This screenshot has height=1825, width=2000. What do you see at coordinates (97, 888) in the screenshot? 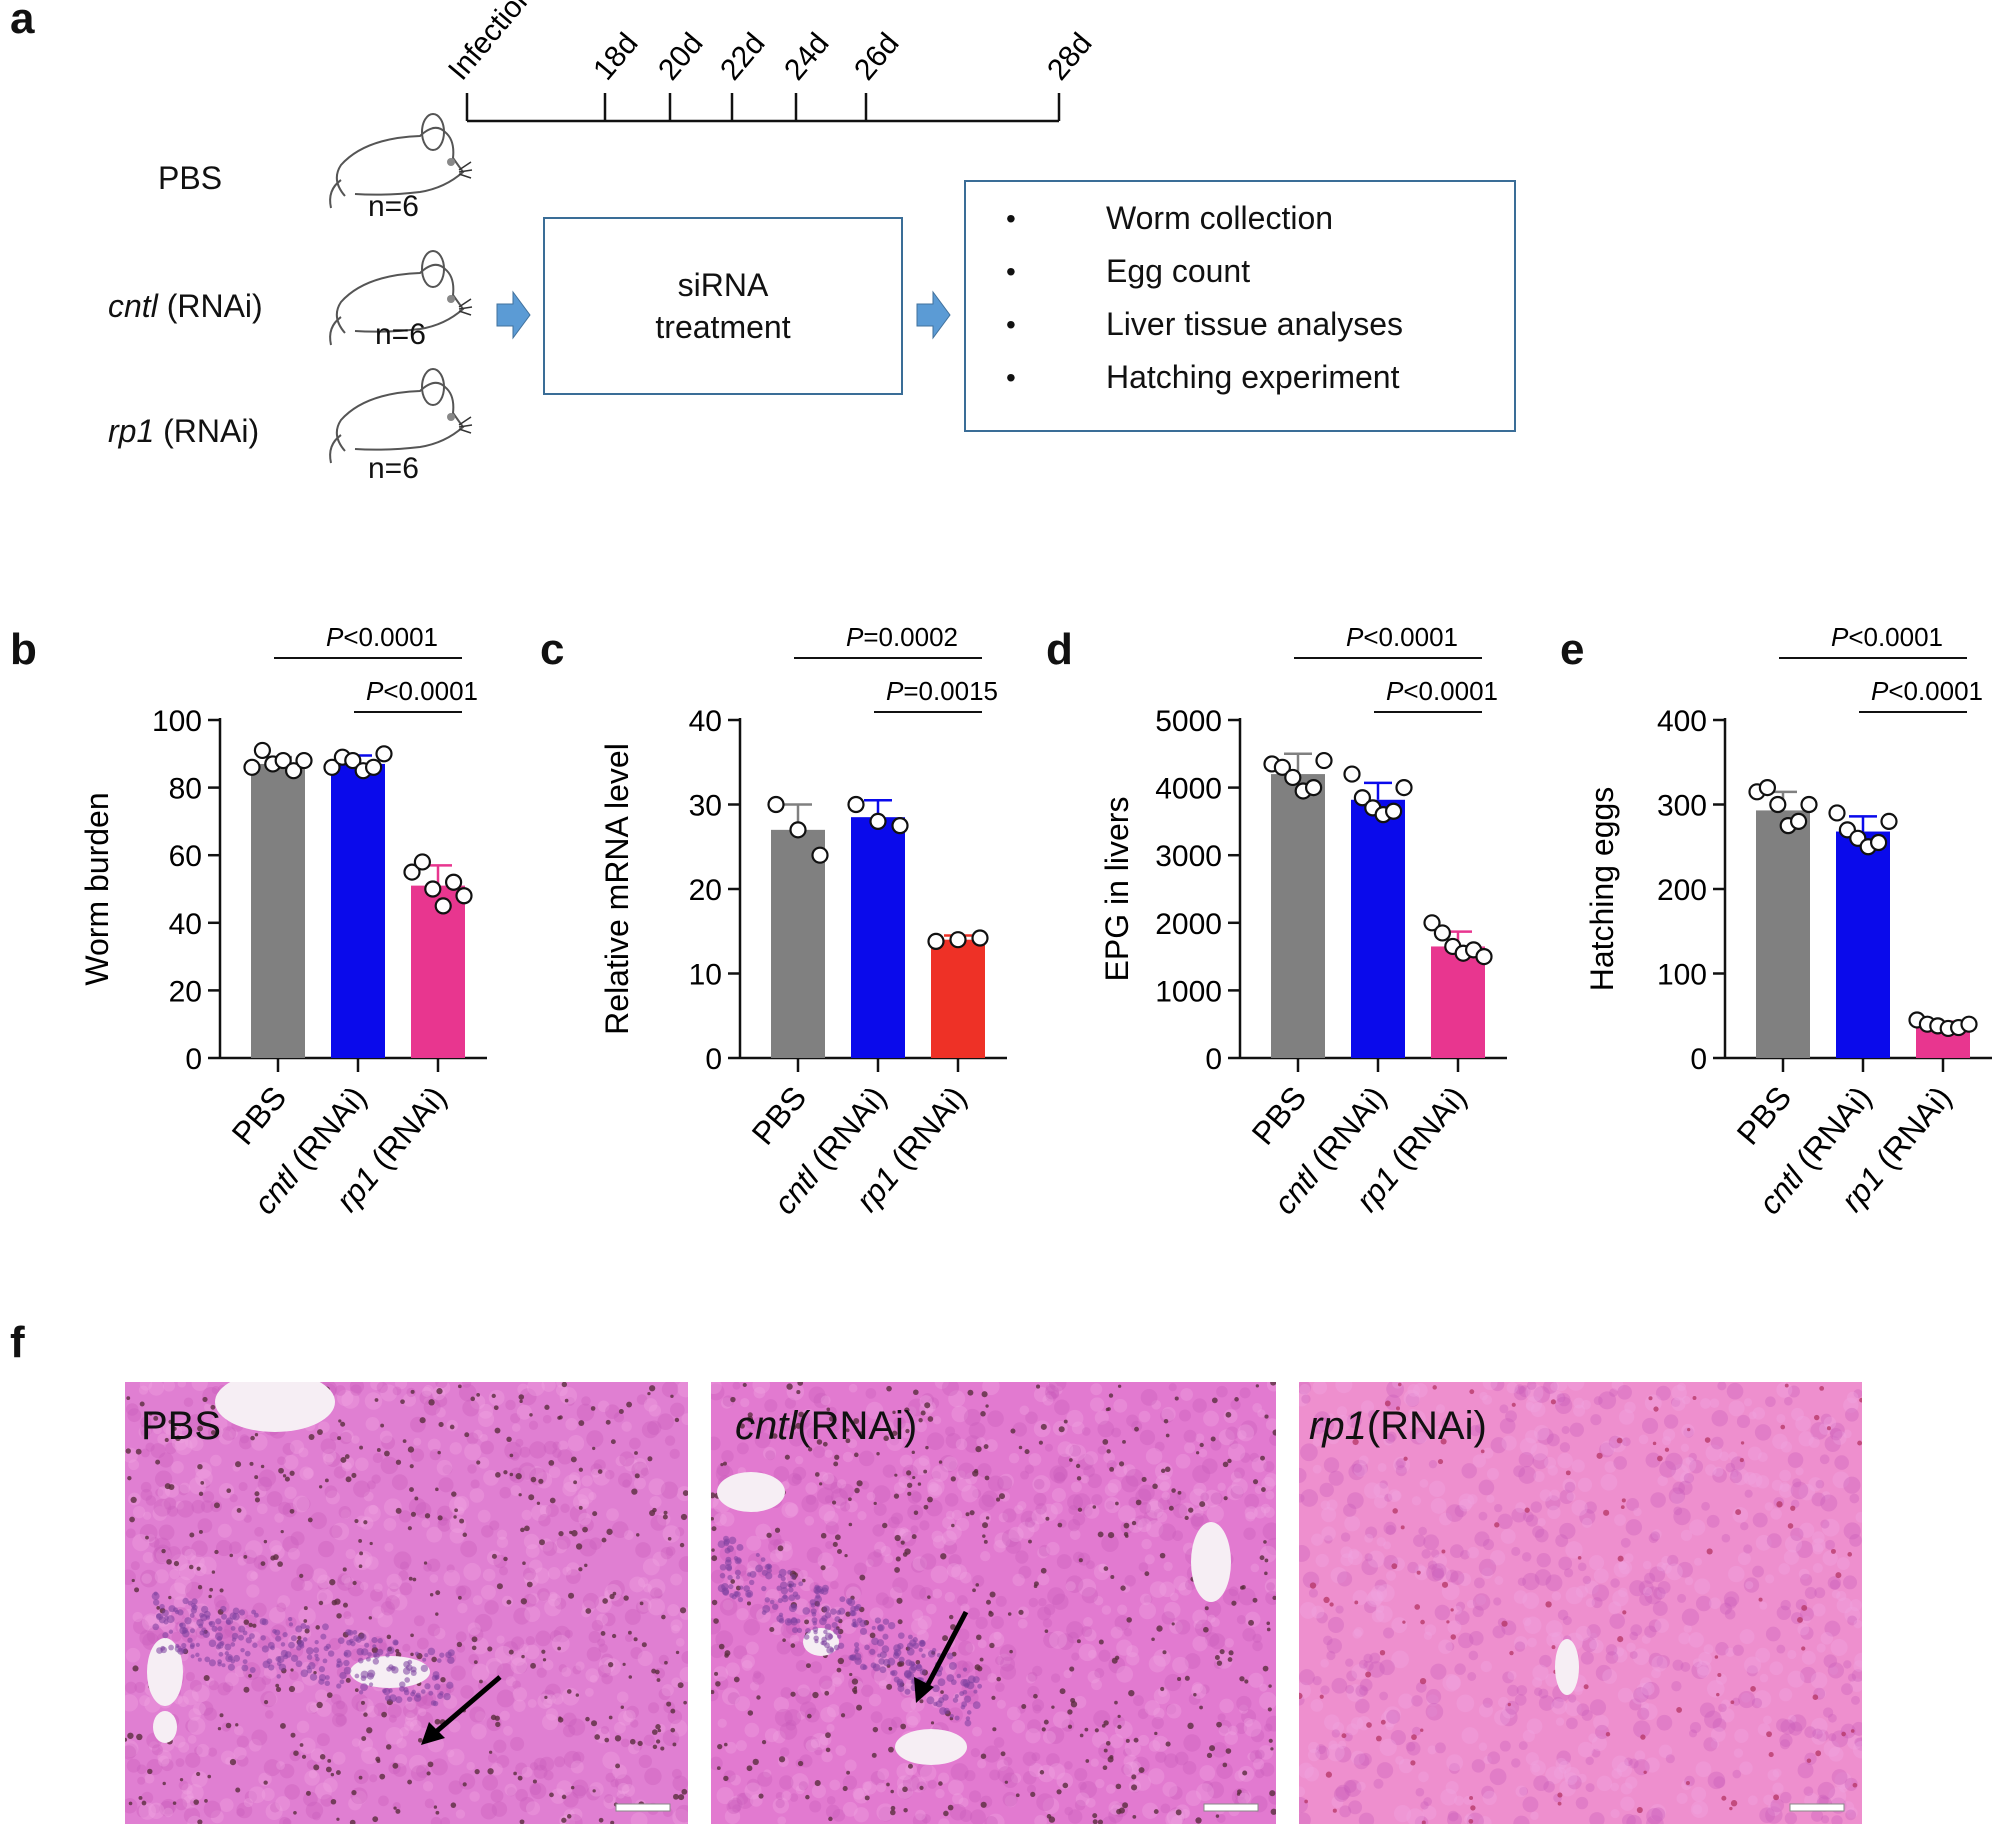
I see `y-axis-label: Worm burden` at bounding box center [97, 888].